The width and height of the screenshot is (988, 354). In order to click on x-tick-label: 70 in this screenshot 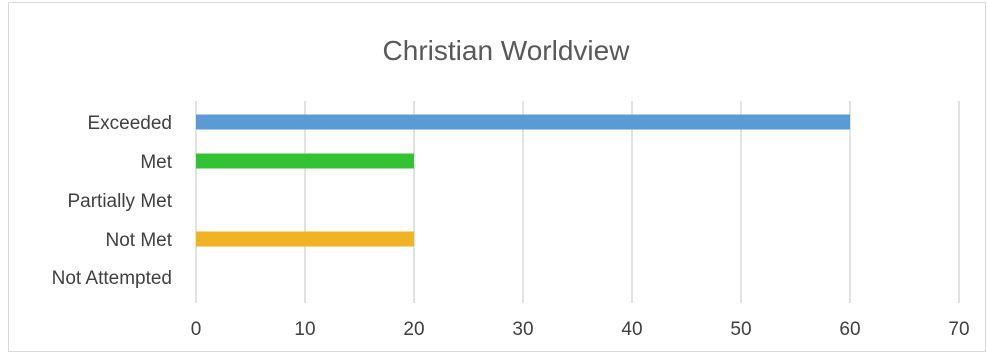, I will do `click(958, 329)`.